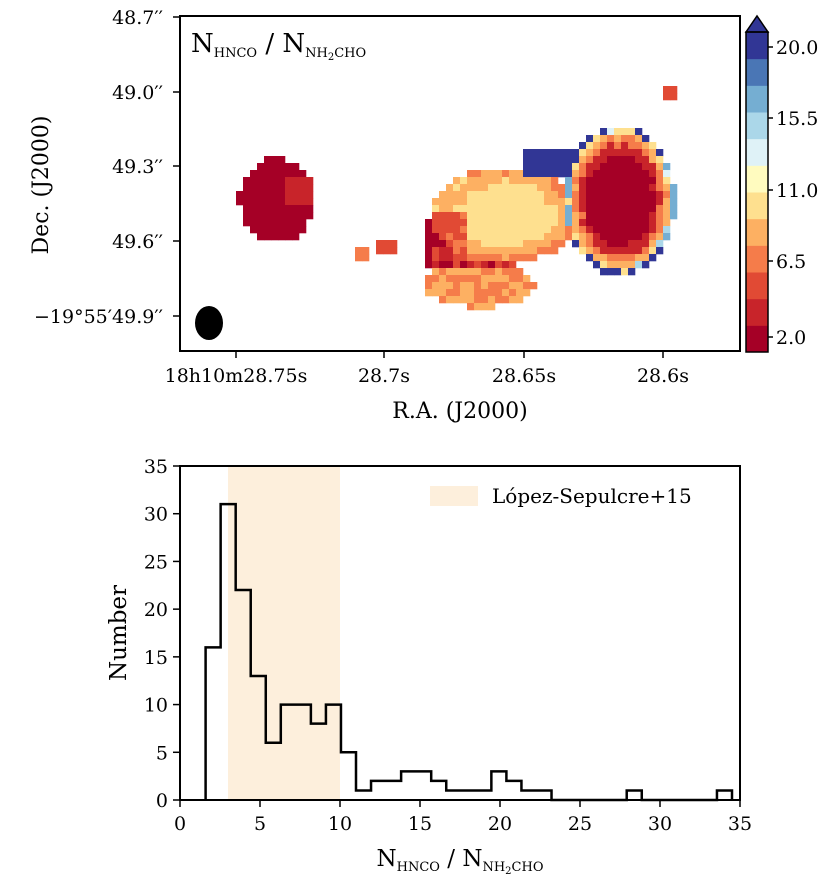 The width and height of the screenshot is (831, 878). I want to click on histogram-ytick-label: 35, so click(156, 467).